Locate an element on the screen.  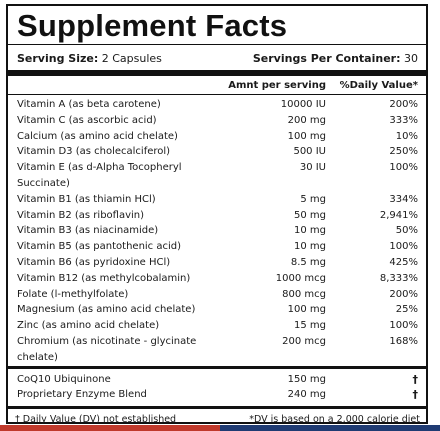
nutrient-dv: 425% is located at coordinates (403, 262).